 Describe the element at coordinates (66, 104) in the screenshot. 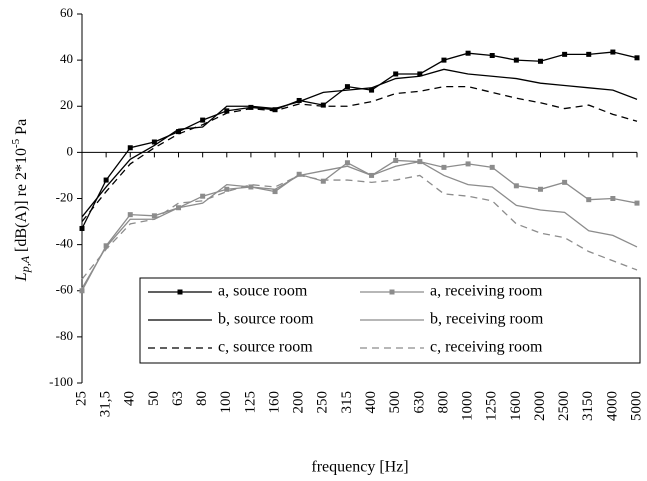

I see `y-tick-label: 20` at that location.